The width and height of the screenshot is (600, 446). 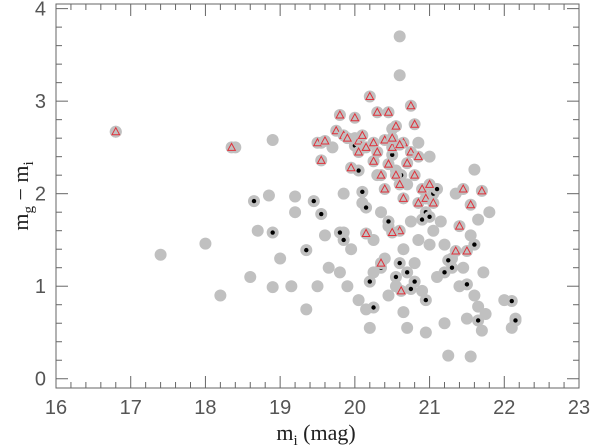 I want to click on y-tick-label: 1, so click(x=40, y=287).